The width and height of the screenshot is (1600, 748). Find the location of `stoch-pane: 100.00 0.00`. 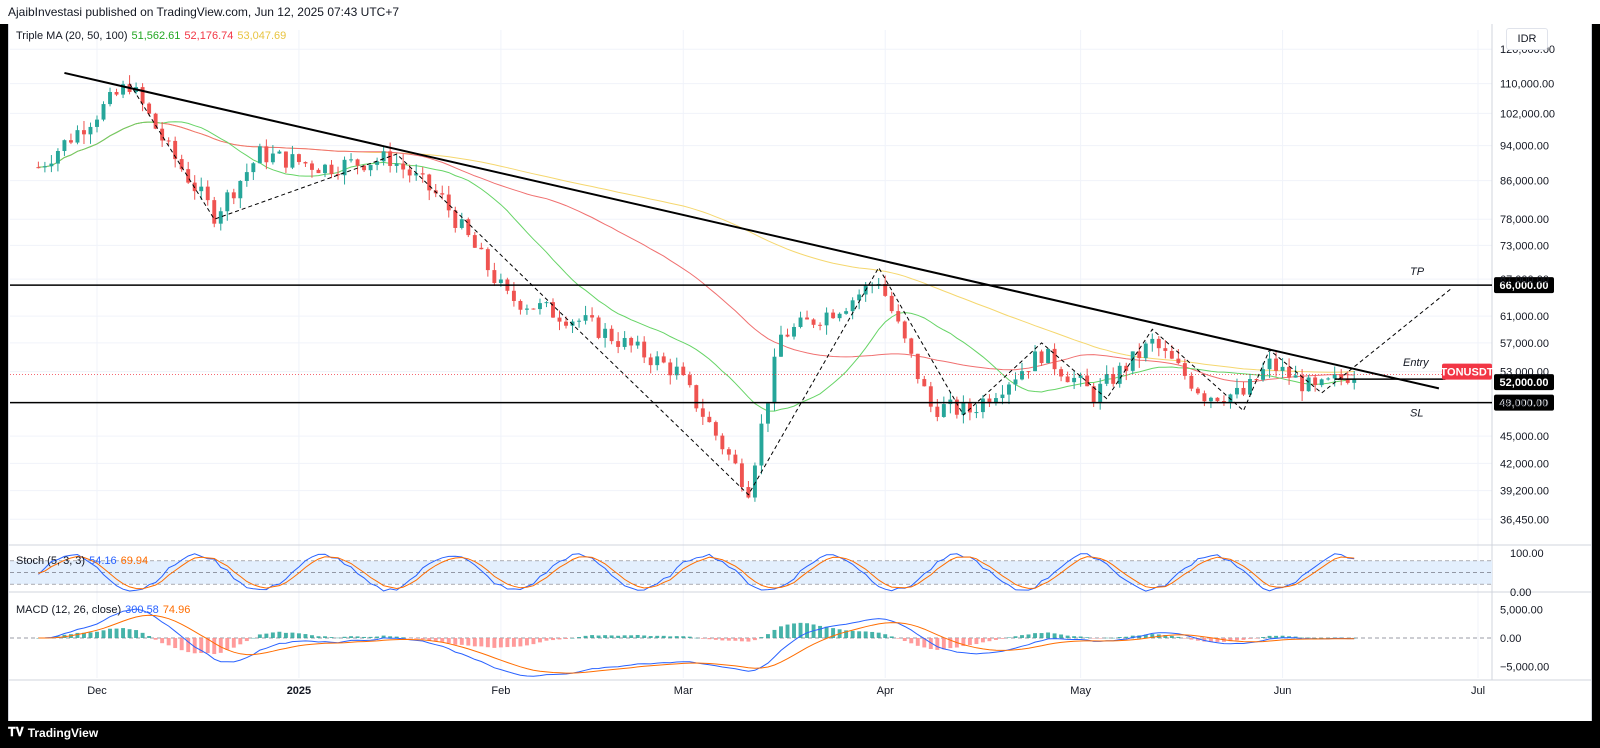

stoch-pane: 100.00 0.00 is located at coordinates (777, 573).